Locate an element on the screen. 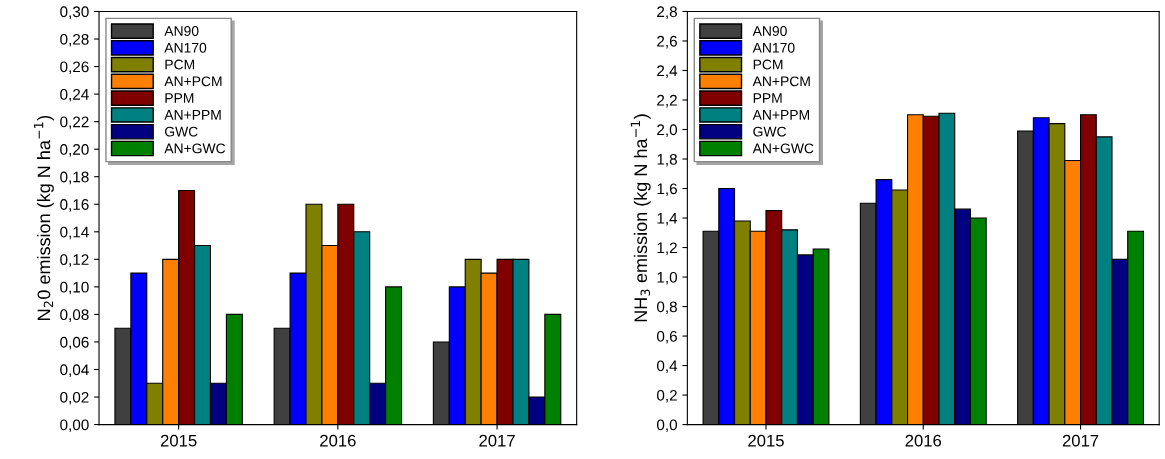 This screenshot has width=1165, height=459. y-tick-label: 0,28 is located at coordinates (74, 40).